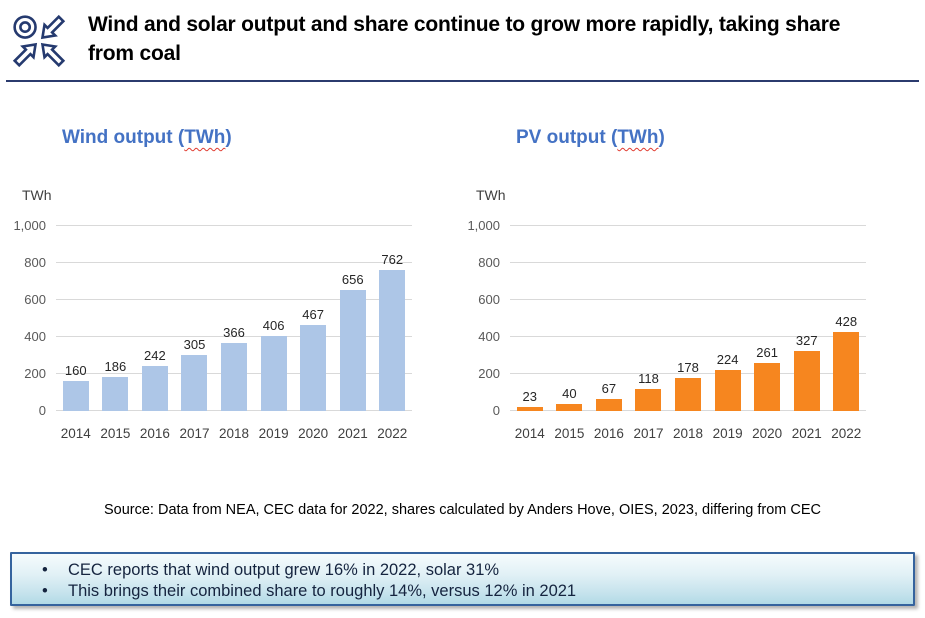  What do you see at coordinates (115, 366) in the screenshot?
I see `bar-value-label: 186` at bounding box center [115, 366].